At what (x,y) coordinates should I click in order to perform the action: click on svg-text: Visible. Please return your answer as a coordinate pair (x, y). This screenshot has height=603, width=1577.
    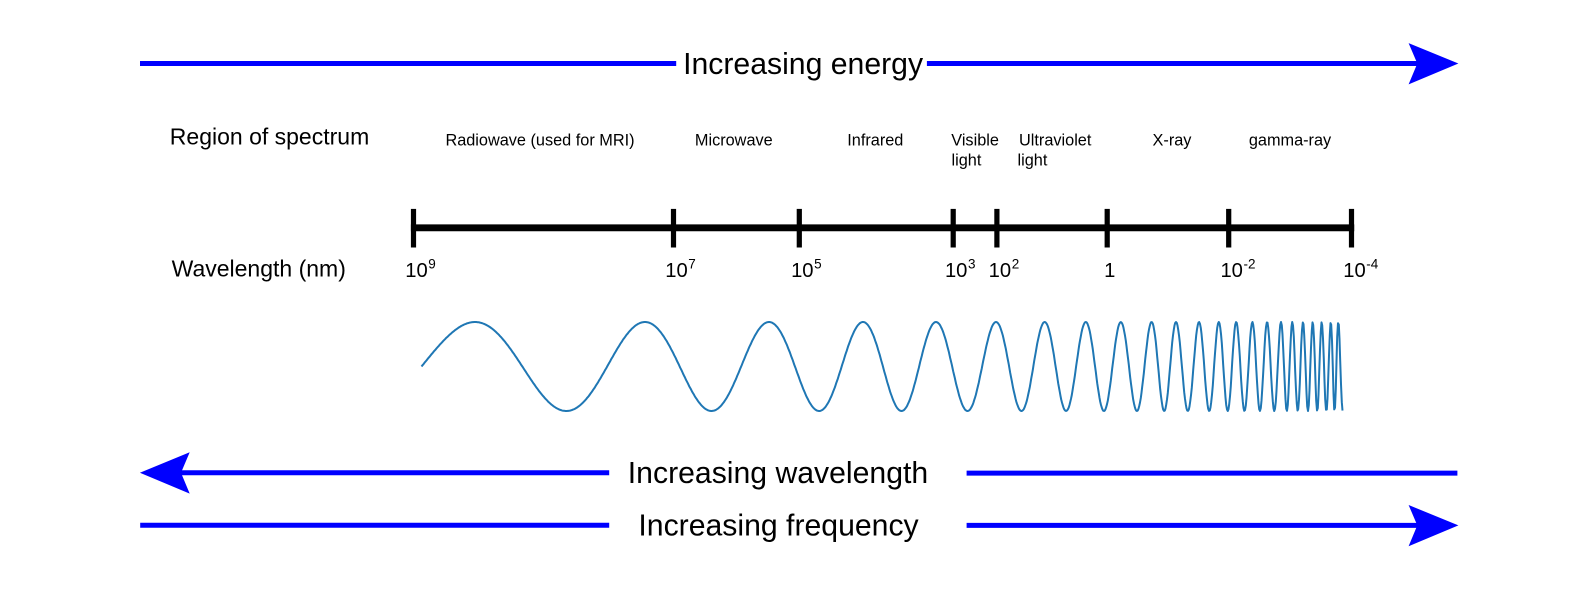
    Looking at the image, I should click on (975, 140).